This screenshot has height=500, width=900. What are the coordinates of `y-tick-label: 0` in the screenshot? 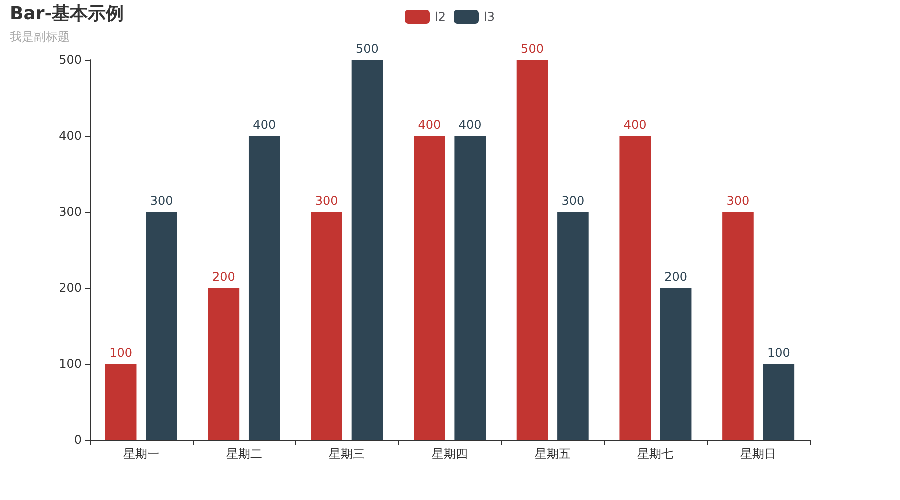 It's located at (78, 440).